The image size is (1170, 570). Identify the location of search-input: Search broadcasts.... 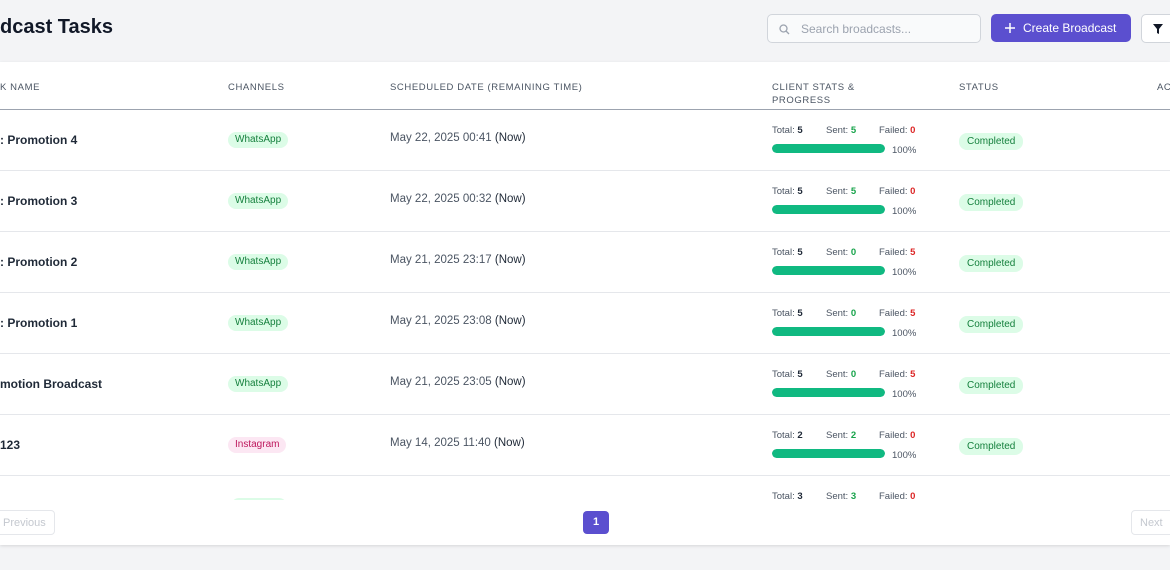
(874, 28).